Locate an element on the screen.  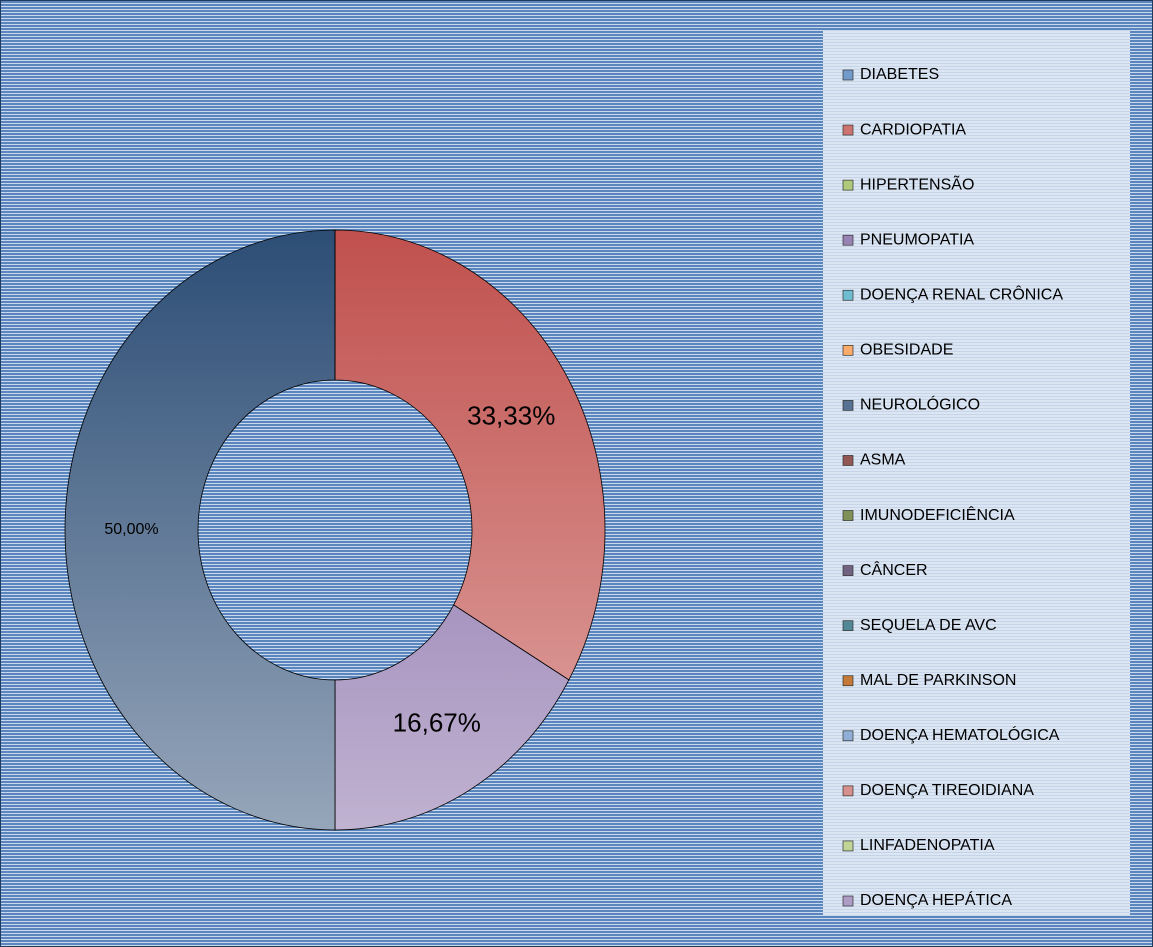
legend-label: DOENÇA HEMATOLÓGICA is located at coordinates (960, 734).